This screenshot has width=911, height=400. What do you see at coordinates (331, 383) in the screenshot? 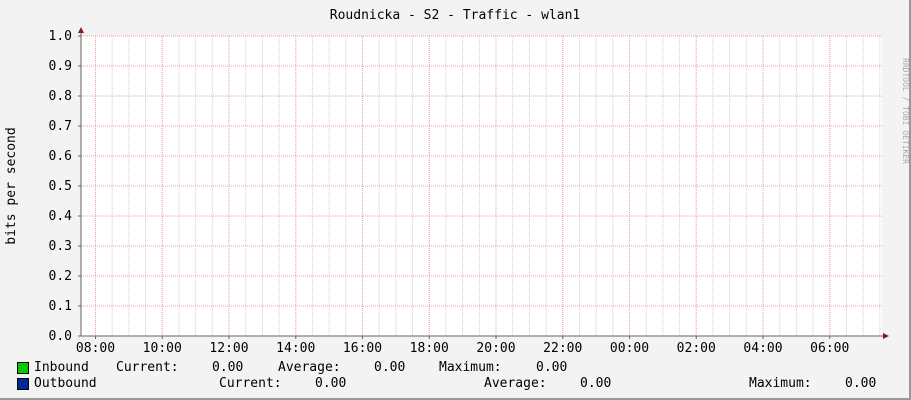
I see `outbound-current: 0.00` at bounding box center [331, 383].